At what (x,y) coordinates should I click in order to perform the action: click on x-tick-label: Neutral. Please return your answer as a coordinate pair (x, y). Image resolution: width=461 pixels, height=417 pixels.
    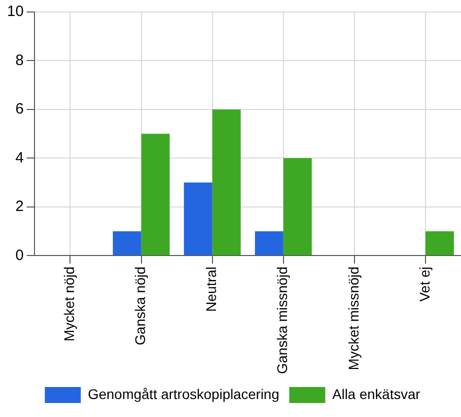
    Looking at the image, I should click on (211, 289).